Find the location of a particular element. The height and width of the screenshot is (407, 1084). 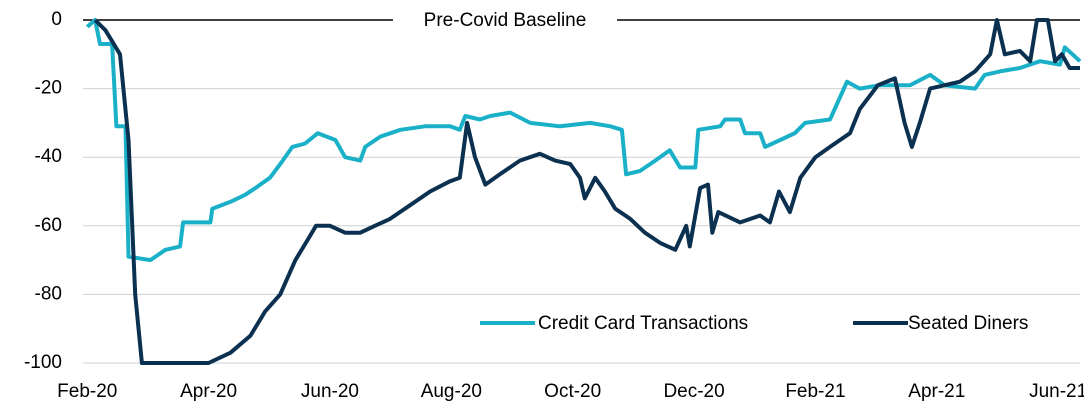

legend-label: Credit Card Transactions is located at coordinates (643, 323).